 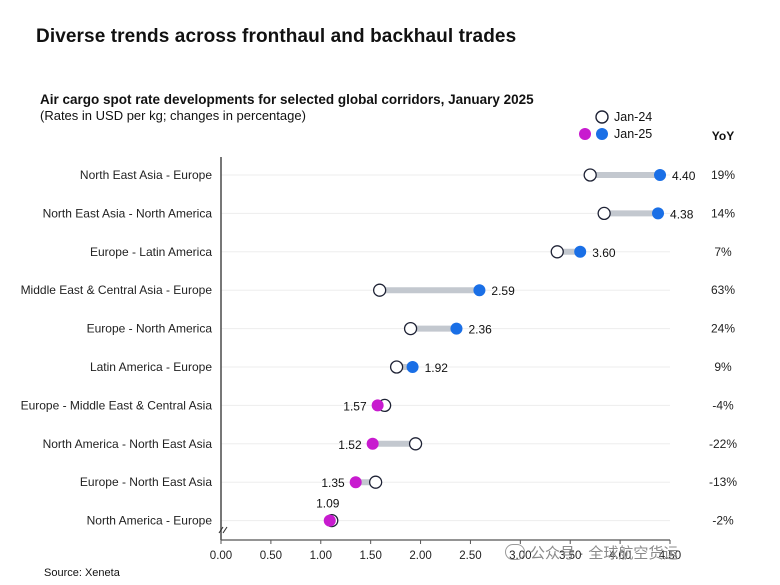 I want to click on corridor-label: Latin America - Europe, so click(x=151, y=367).